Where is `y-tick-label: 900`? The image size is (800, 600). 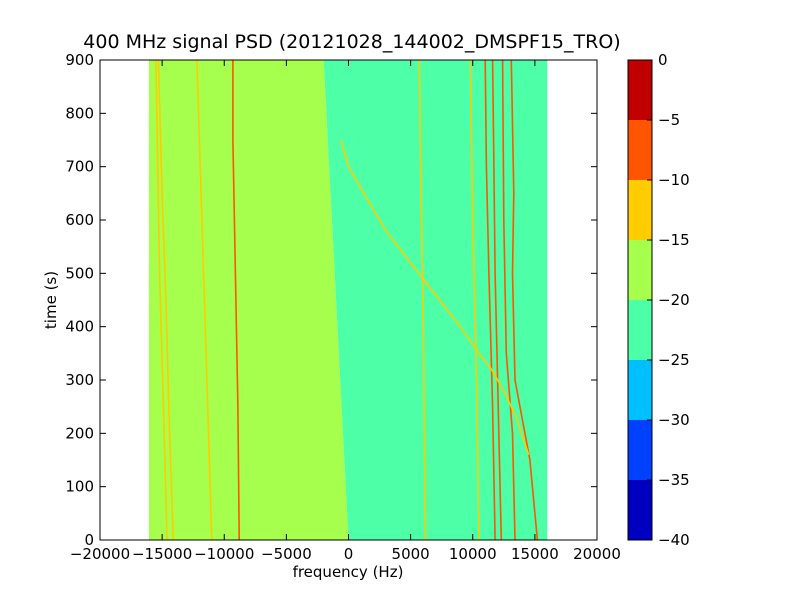 y-tick-label: 900 is located at coordinates (79, 60).